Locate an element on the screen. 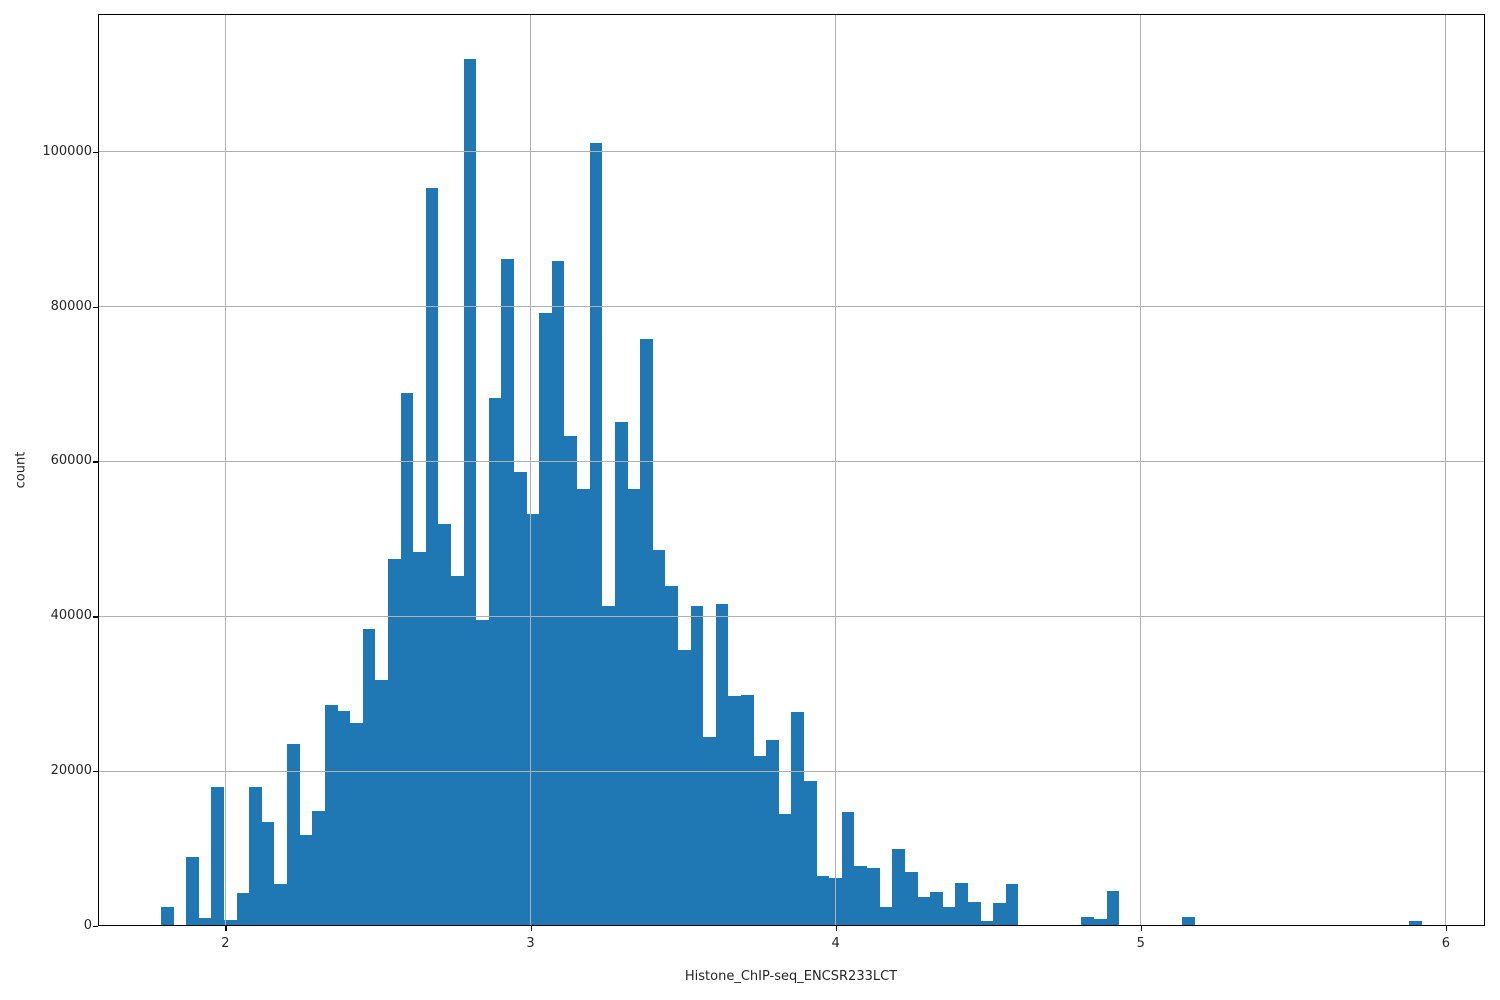  x-tick-label: 4 is located at coordinates (835, 943).